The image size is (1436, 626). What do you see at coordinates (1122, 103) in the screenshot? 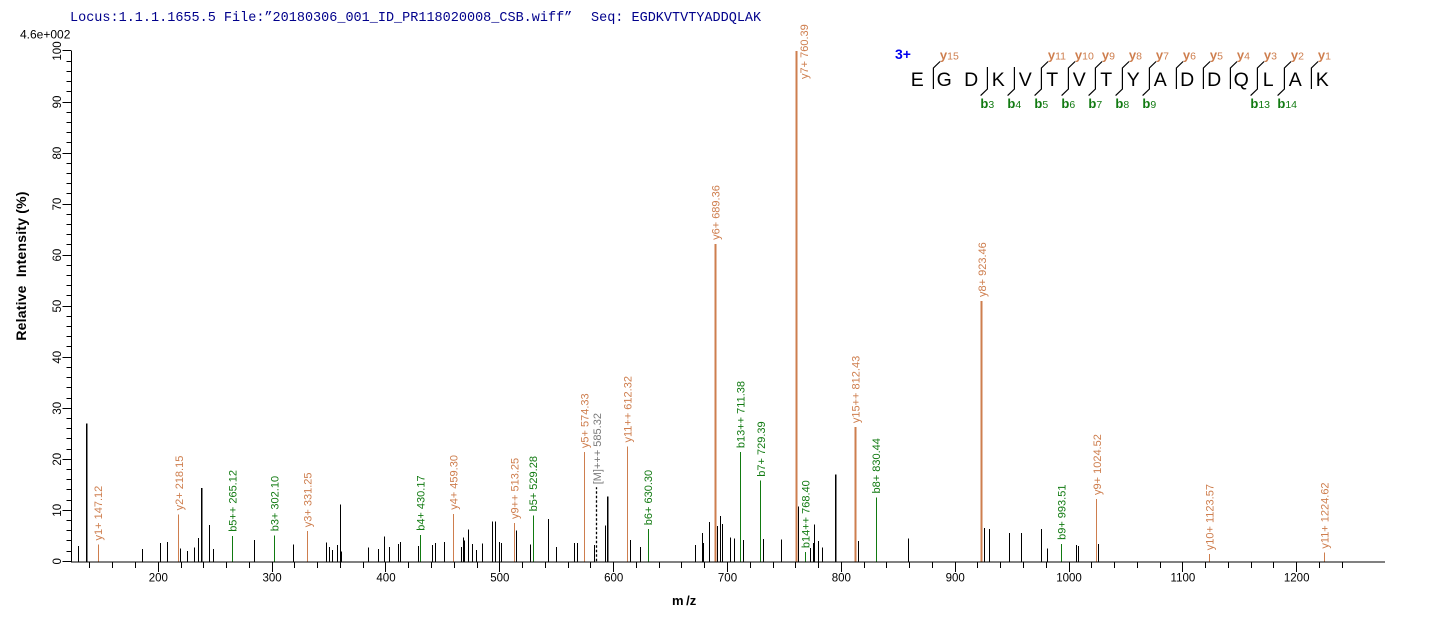
I see `svg-text: b8` at bounding box center [1122, 103].